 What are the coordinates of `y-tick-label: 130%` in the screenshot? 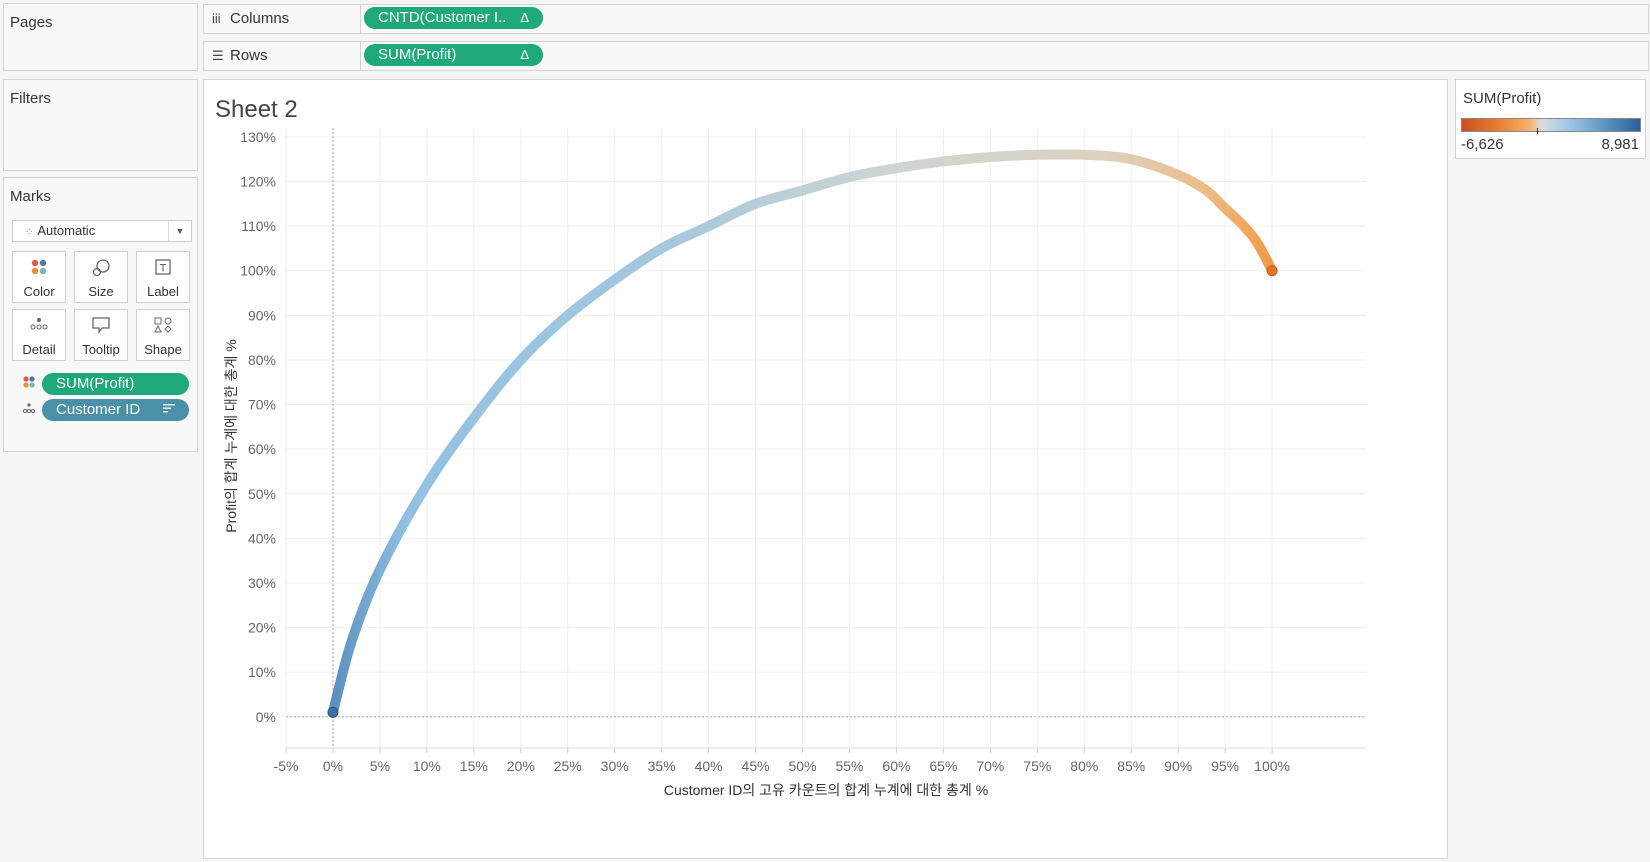 It's located at (258, 137).